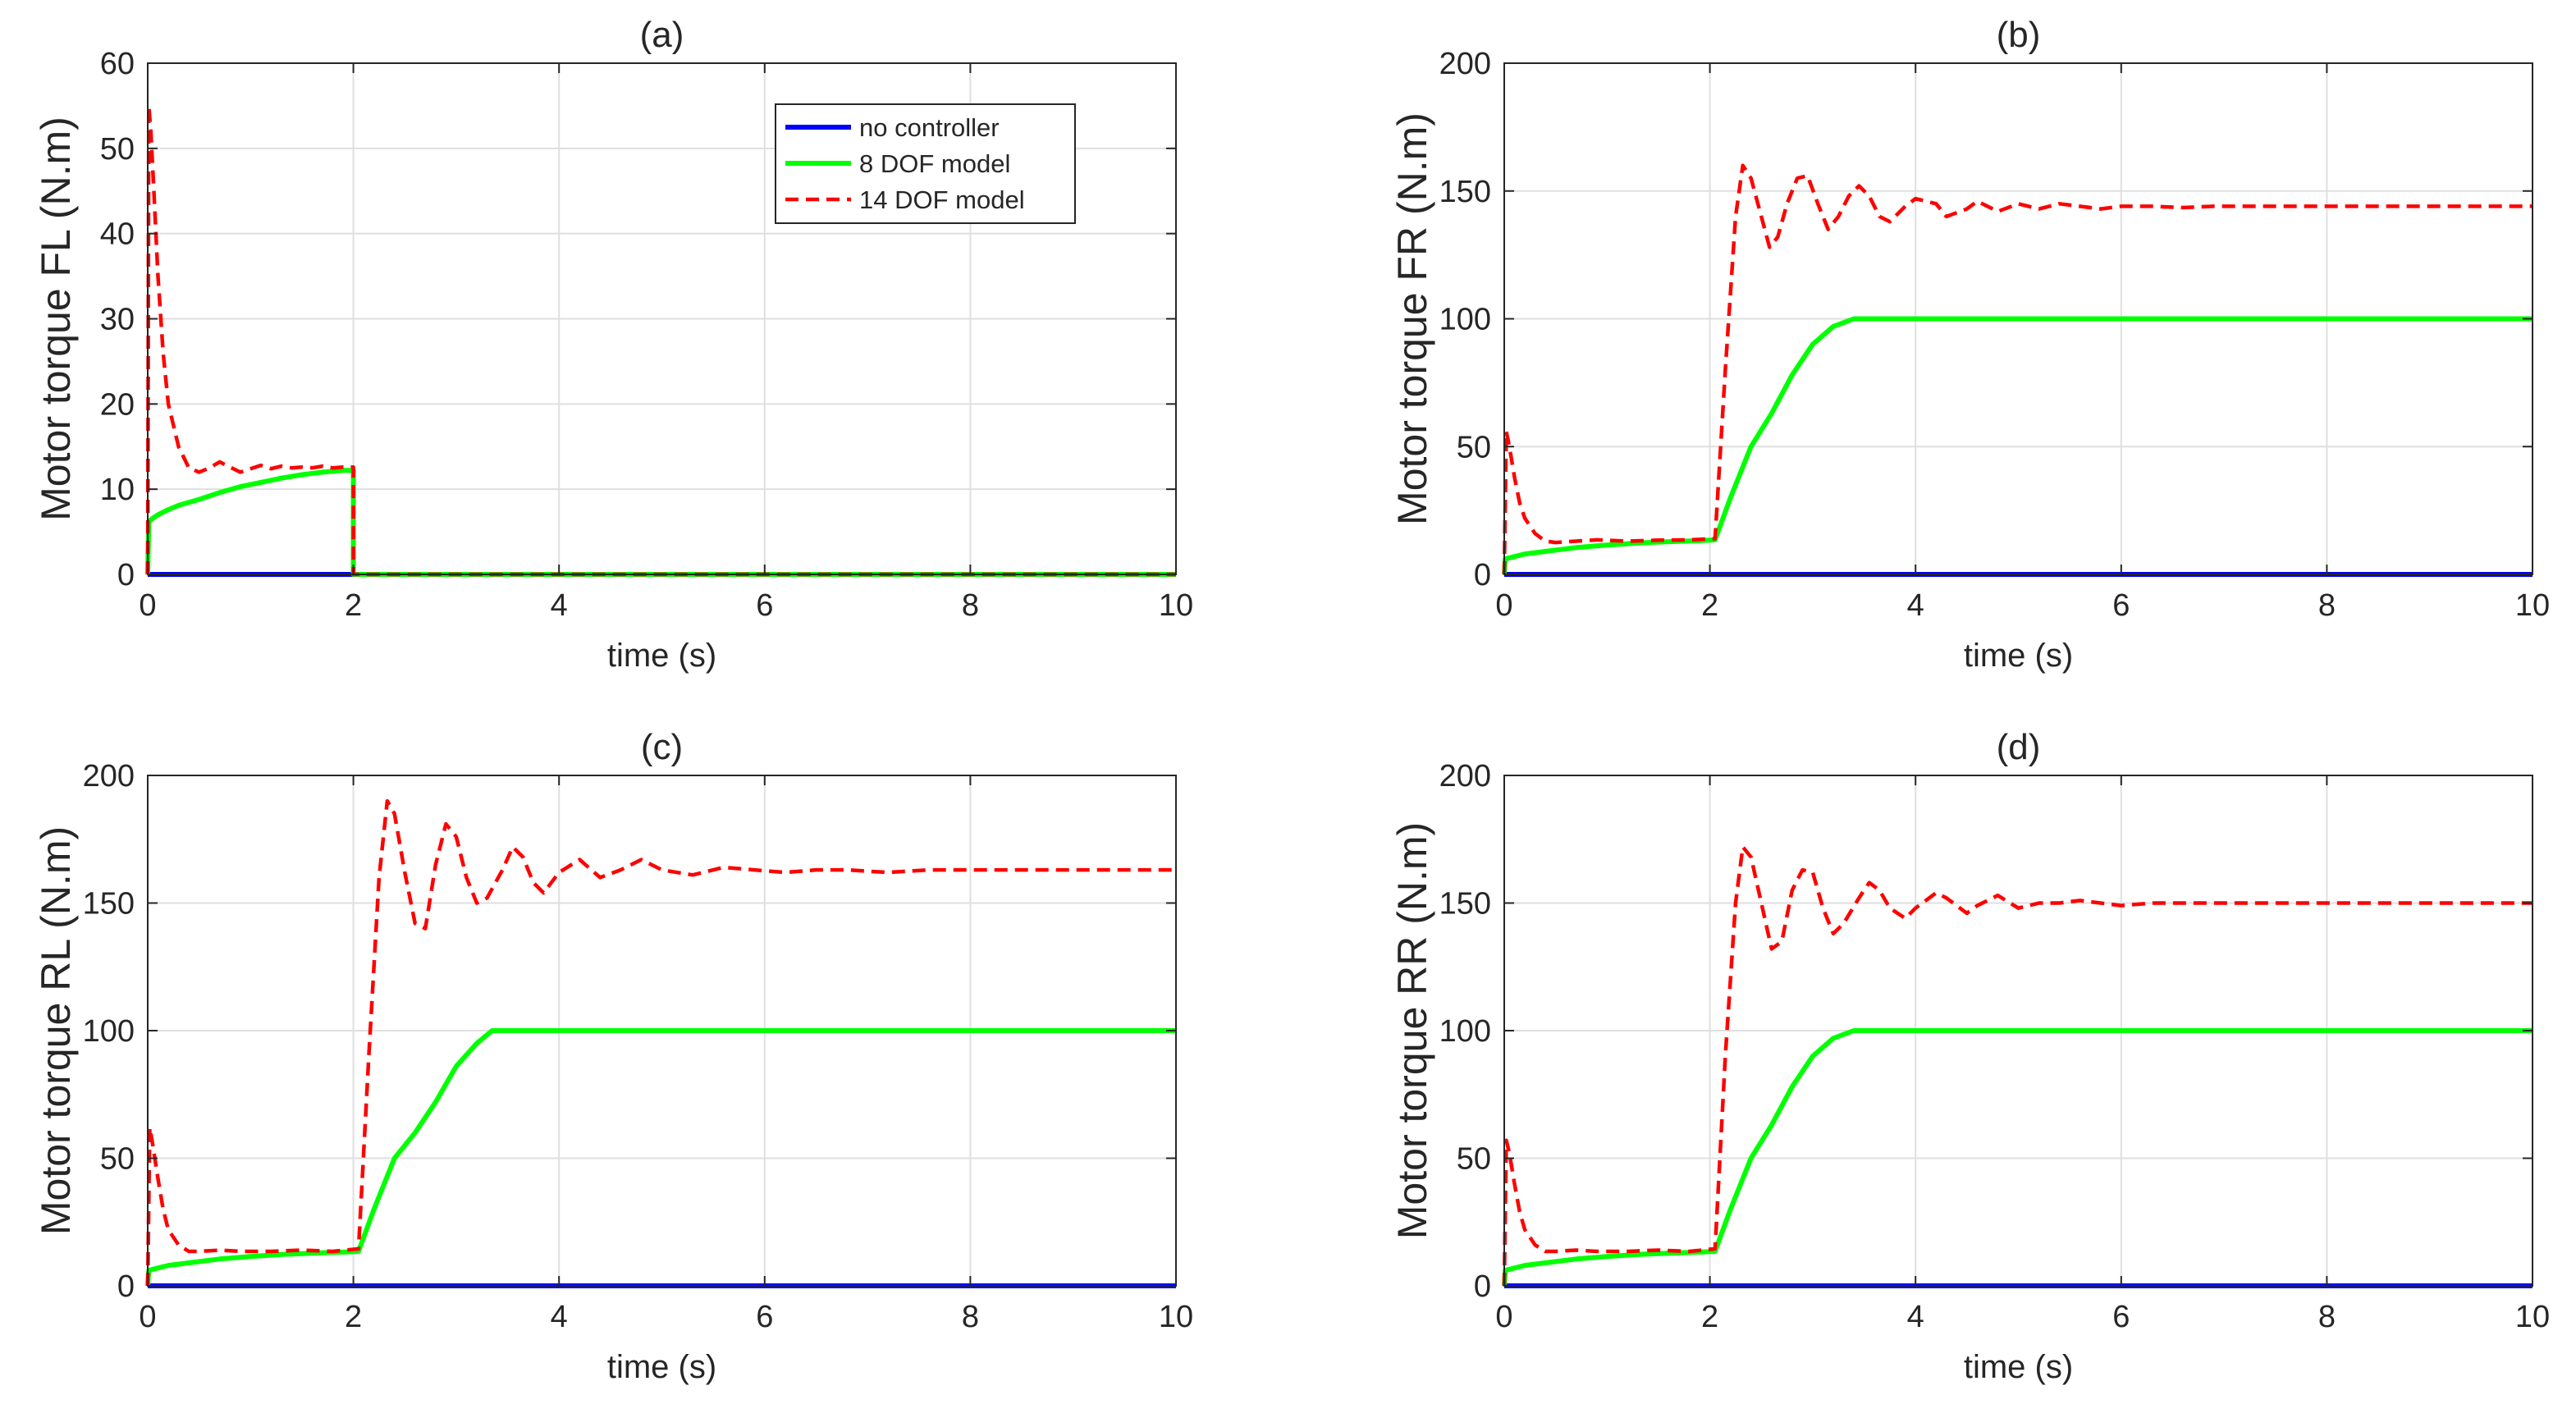 Image resolution: width=2576 pixels, height=1404 pixels. What do you see at coordinates (660, 1157) in the screenshot?
I see `series-line-8-dof-model` at bounding box center [660, 1157].